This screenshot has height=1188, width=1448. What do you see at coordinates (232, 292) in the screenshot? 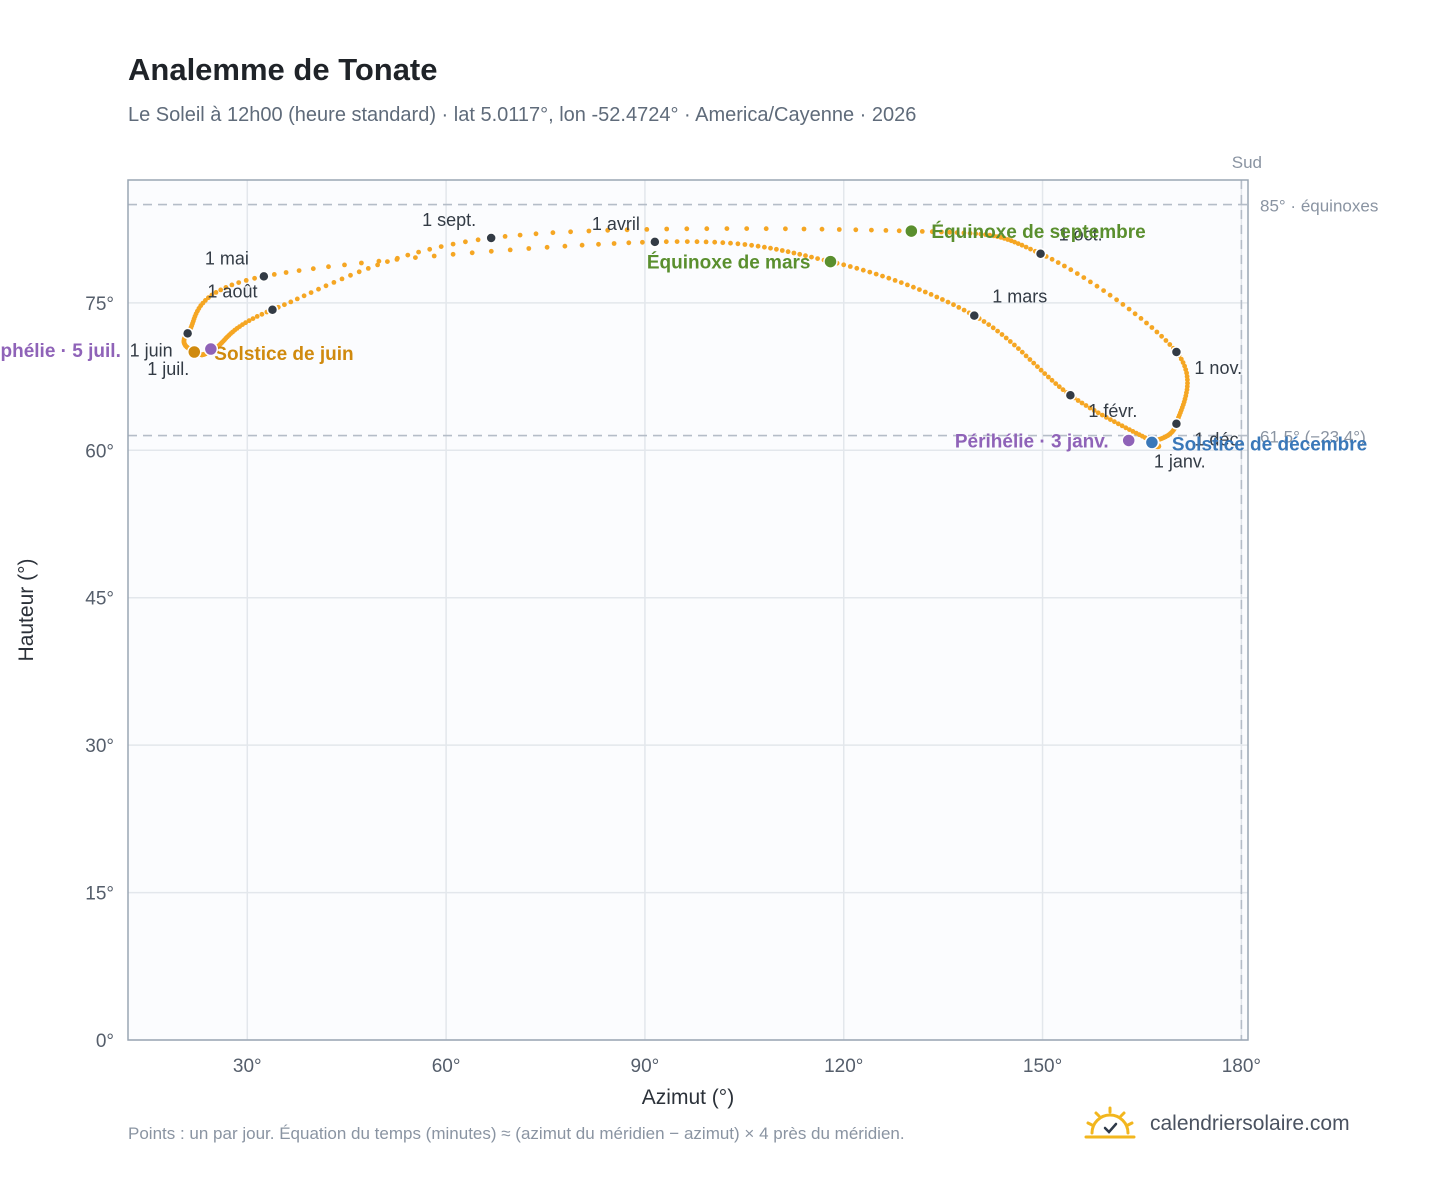
I see `month-label: 1 août` at bounding box center [232, 292].